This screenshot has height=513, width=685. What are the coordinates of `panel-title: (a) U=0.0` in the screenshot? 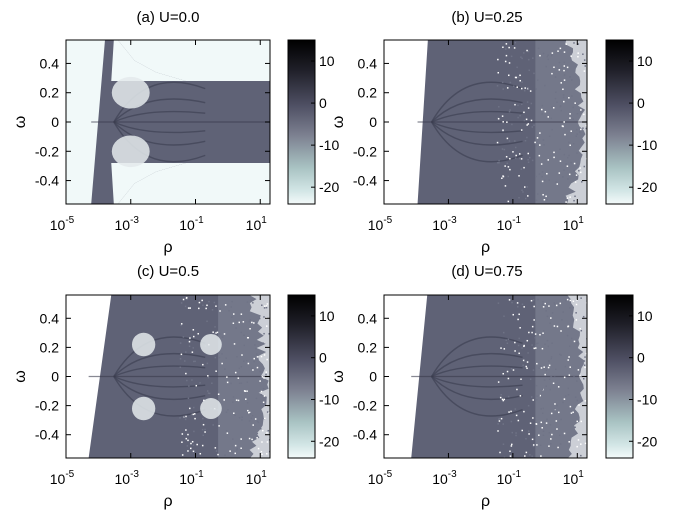 It's located at (168, 17).